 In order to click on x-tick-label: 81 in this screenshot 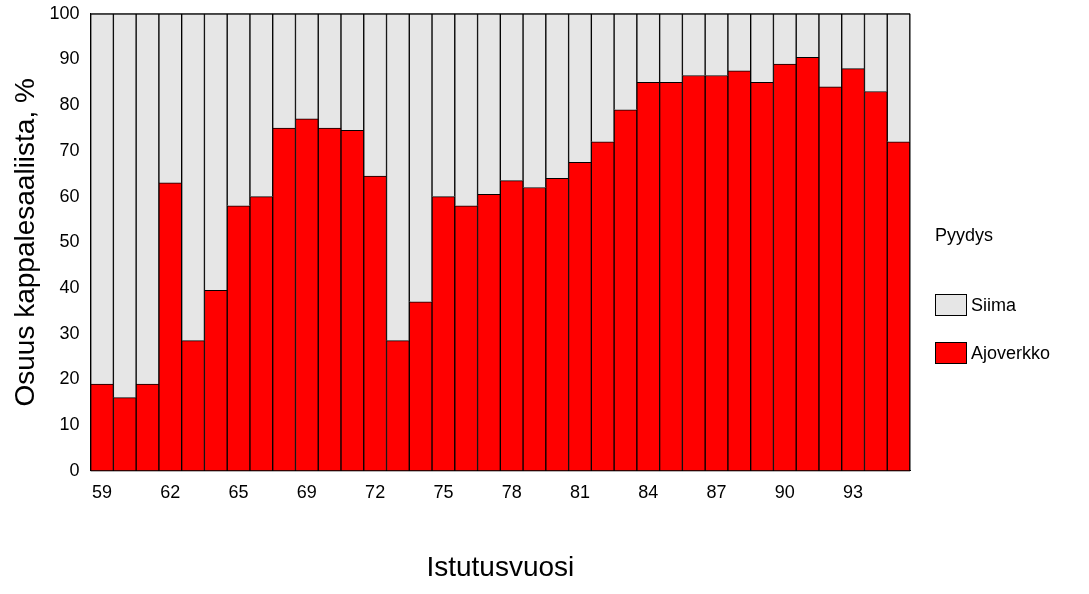, I will do `click(579, 491)`.